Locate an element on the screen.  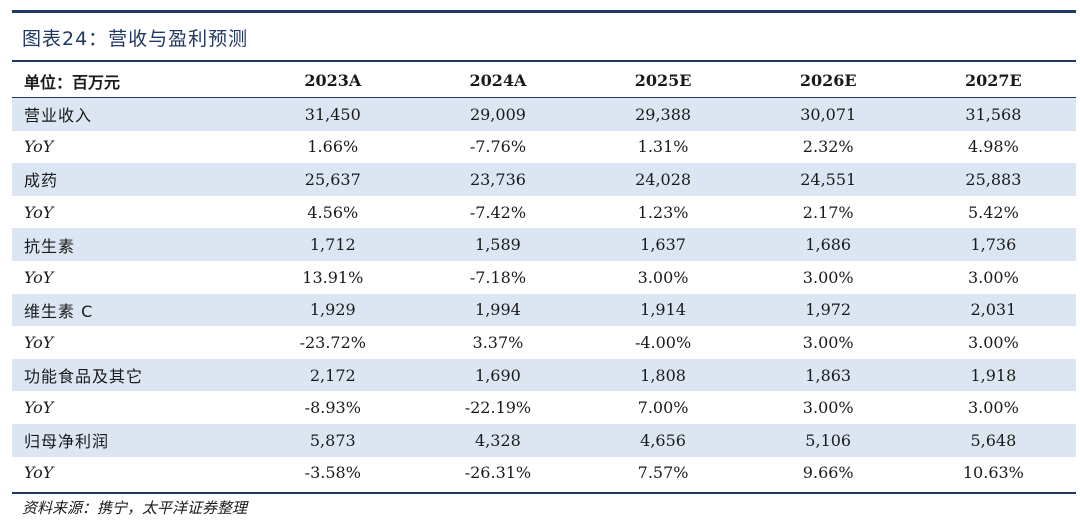
table-cell: -22.19% is located at coordinates (498, 408).